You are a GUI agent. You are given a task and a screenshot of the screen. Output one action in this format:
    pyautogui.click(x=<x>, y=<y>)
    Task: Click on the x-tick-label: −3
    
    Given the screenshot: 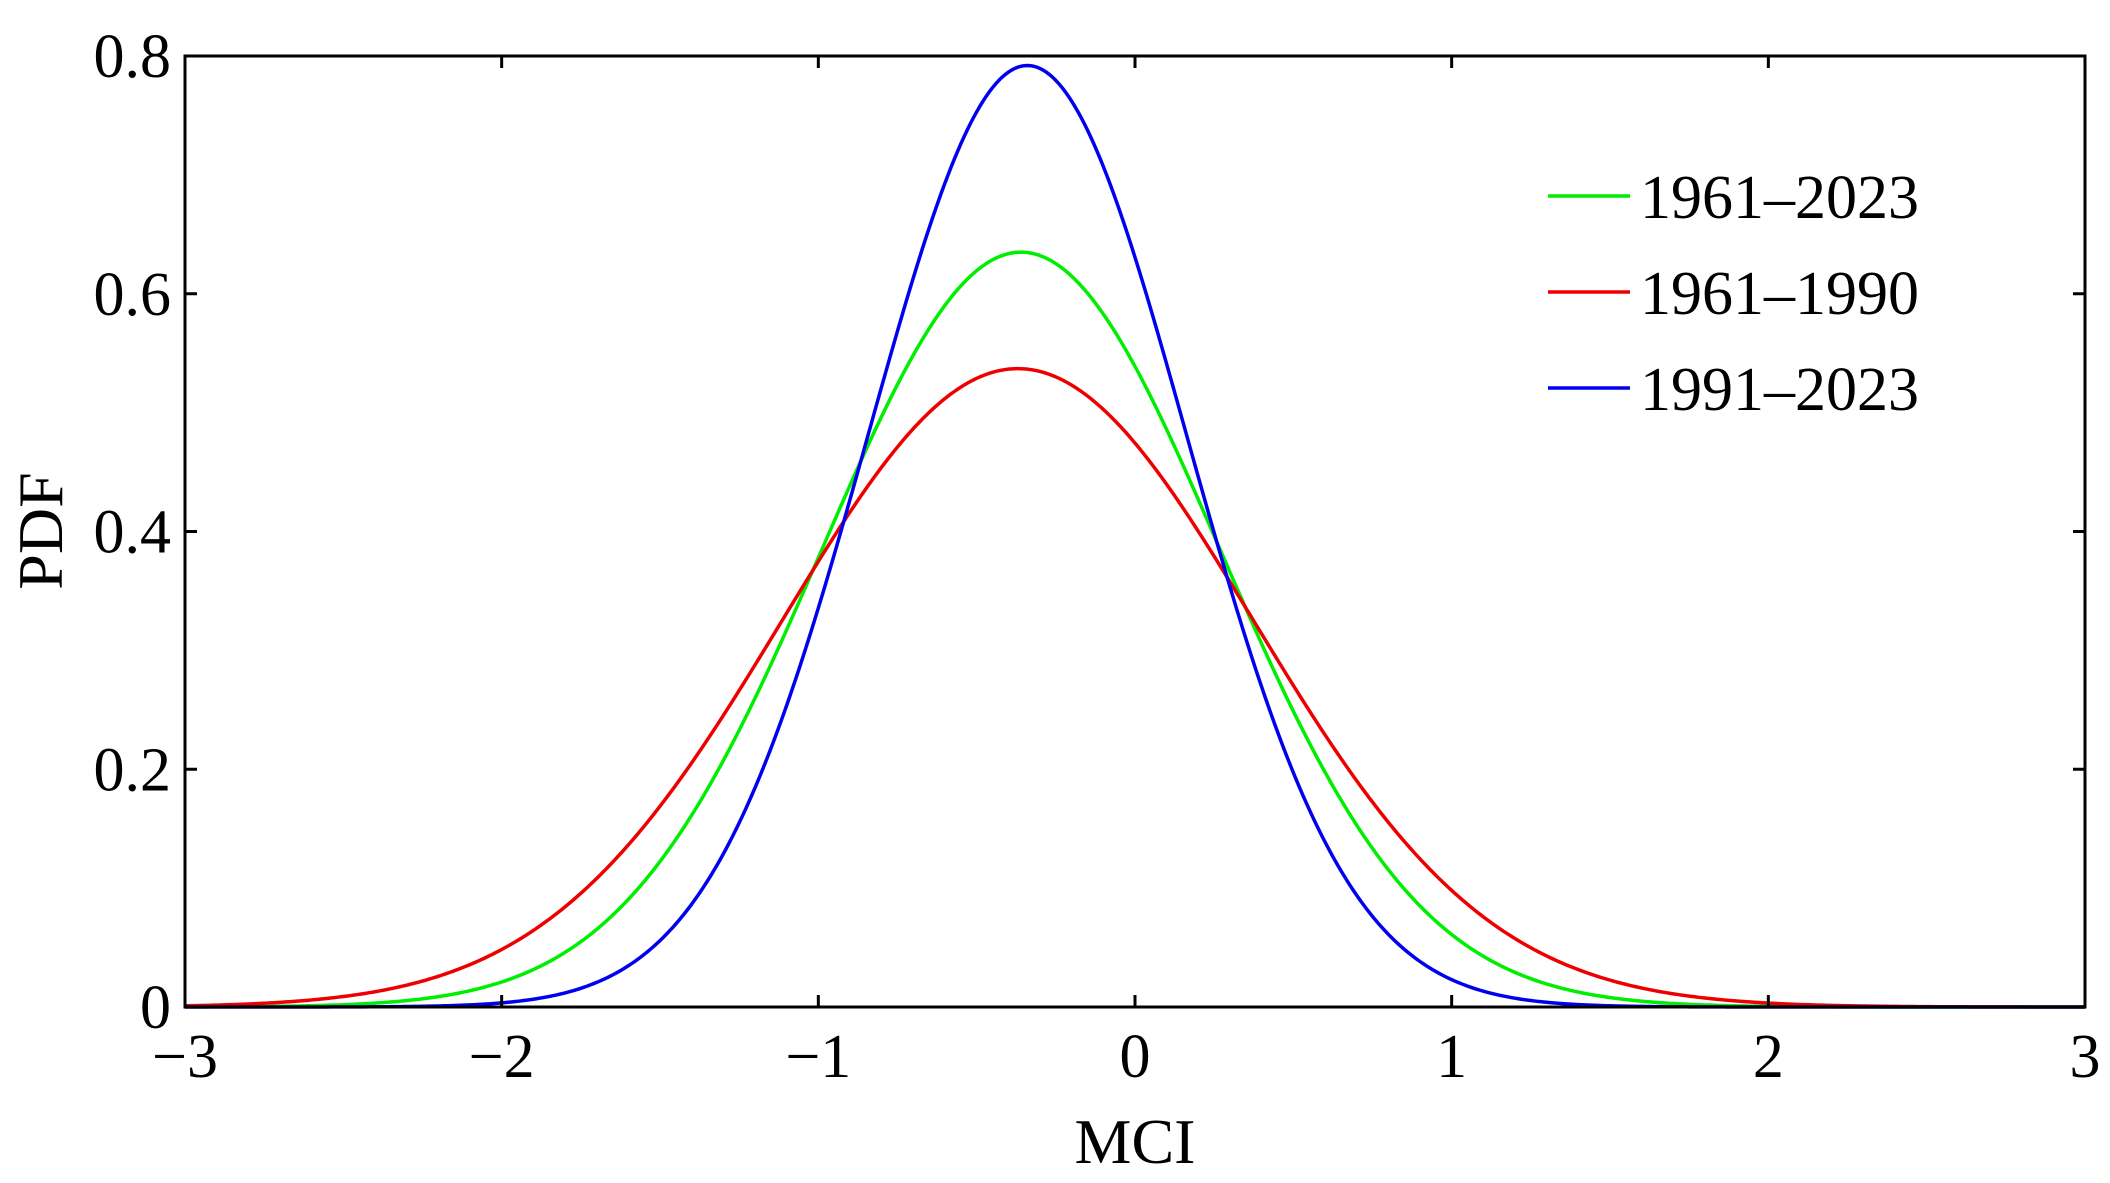 What is the action you would take?
    pyautogui.click(x=185, y=1057)
    